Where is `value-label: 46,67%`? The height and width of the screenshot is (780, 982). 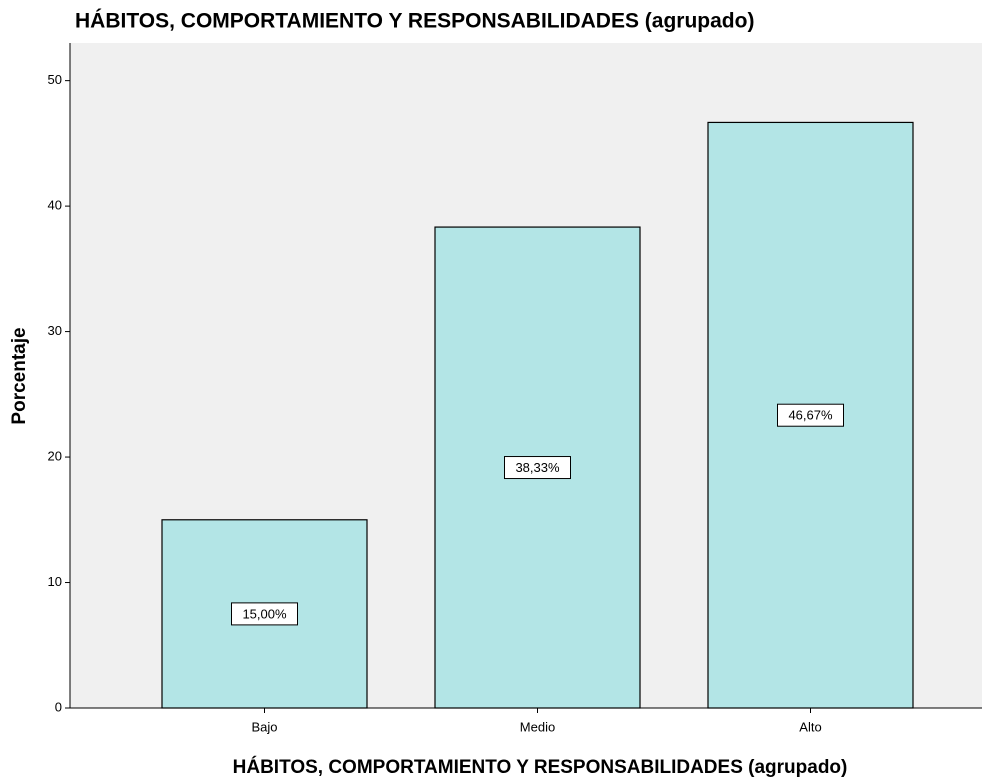
value-label: 46,67% is located at coordinates (810, 415).